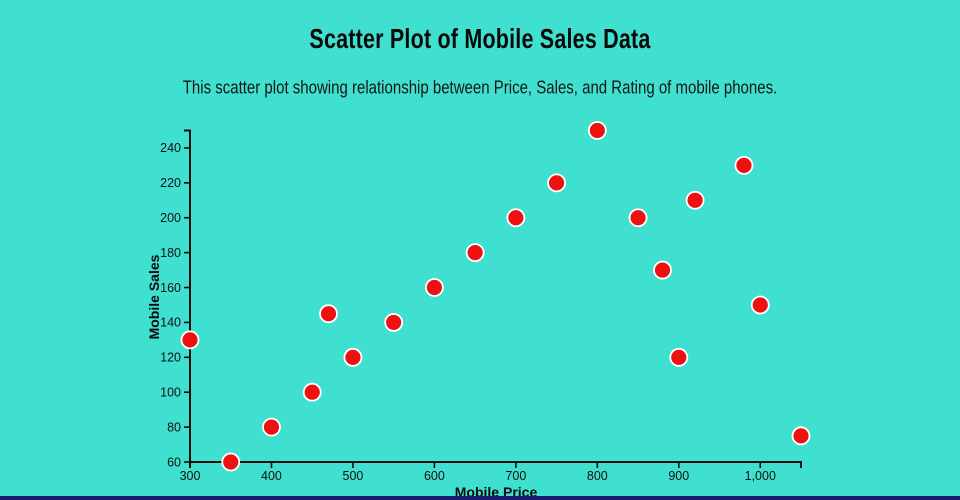 The width and height of the screenshot is (960, 500). What do you see at coordinates (174, 462) in the screenshot?
I see `y-tick-label: 60` at bounding box center [174, 462].